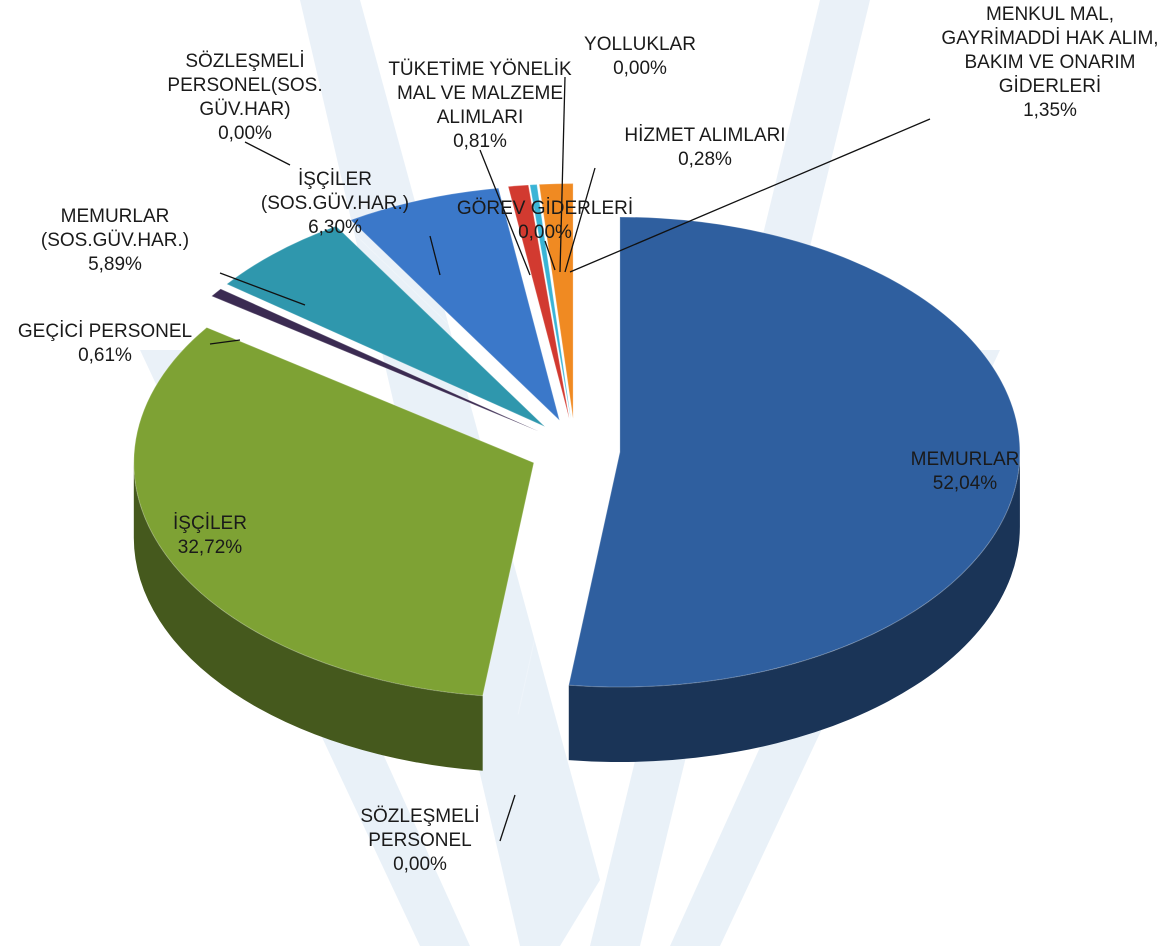 The image size is (1167, 946). Describe the element at coordinates (210, 523) in the screenshot. I see `category-name: İŞÇİLER` at that location.